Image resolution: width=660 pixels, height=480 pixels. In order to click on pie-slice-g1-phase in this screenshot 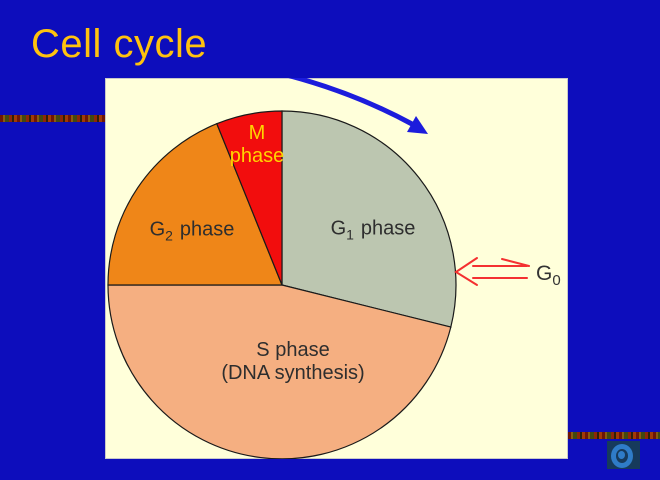, I will do `click(369, 219)`.